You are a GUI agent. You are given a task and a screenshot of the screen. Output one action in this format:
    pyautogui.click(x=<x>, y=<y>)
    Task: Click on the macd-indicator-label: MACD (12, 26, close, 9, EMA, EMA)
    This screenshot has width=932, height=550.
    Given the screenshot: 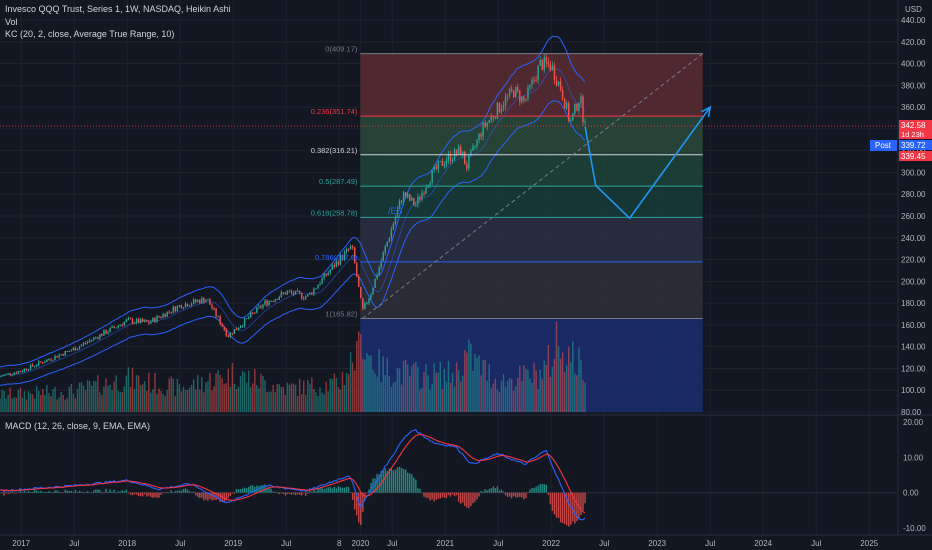 What is the action you would take?
    pyautogui.click(x=78, y=426)
    